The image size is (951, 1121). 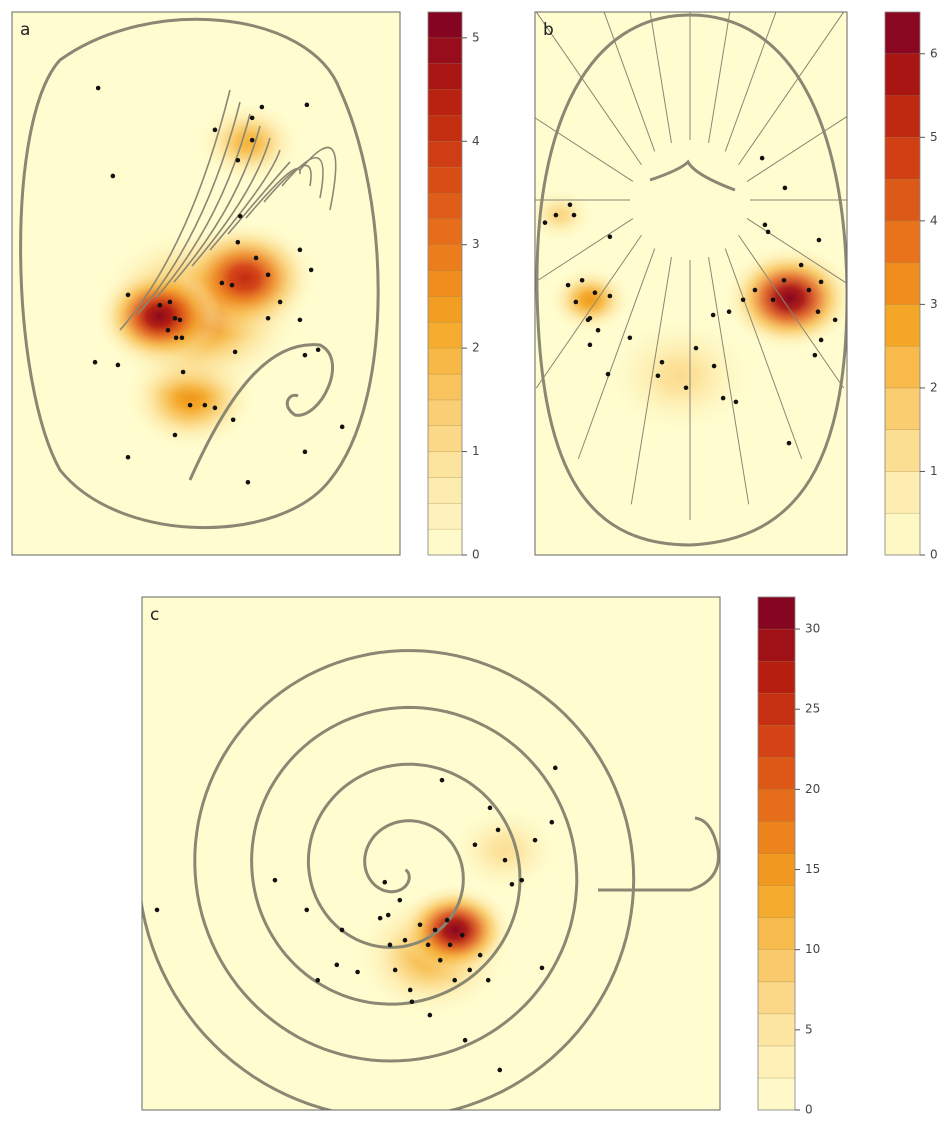 What do you see at coordinates (812, 629) in the screenshot?
I see `colorbar-tick-label: 30` at bounding box center [812, 629].